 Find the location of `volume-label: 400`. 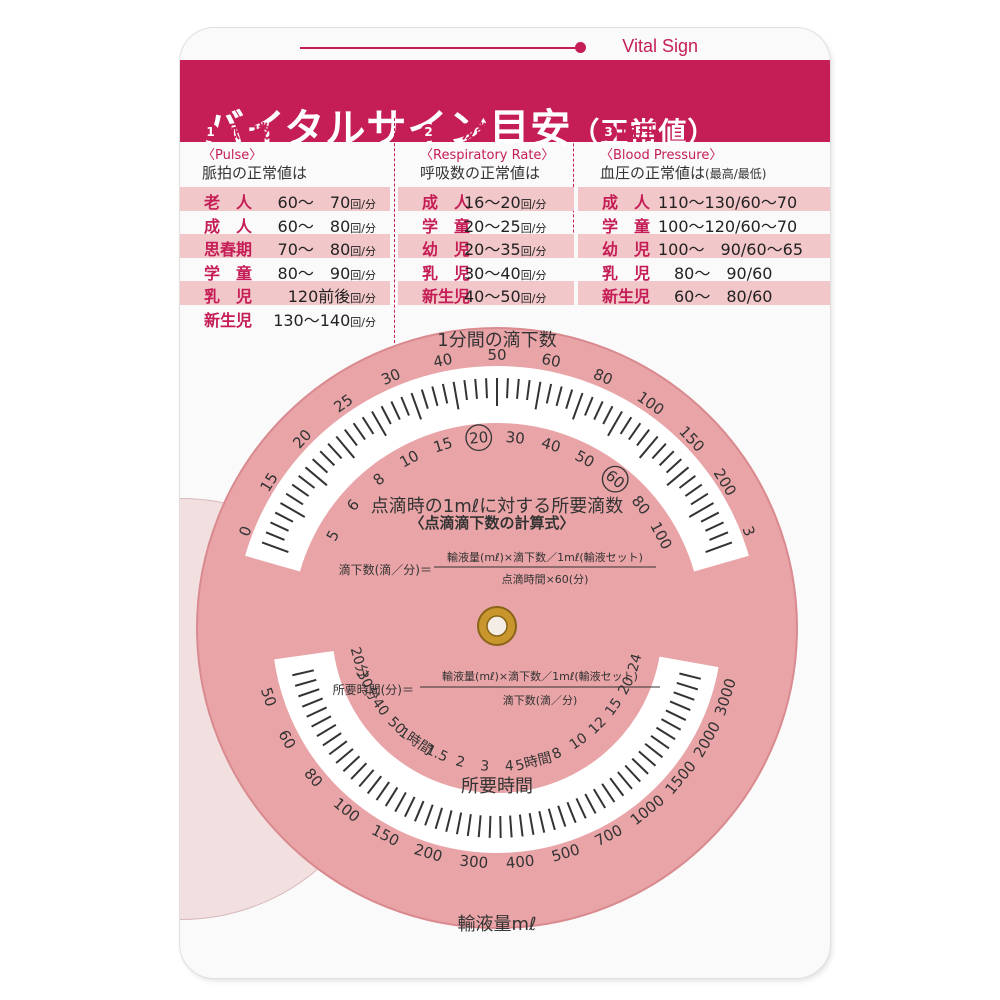

volume-label: 400 is located at coordinates (520, 862).